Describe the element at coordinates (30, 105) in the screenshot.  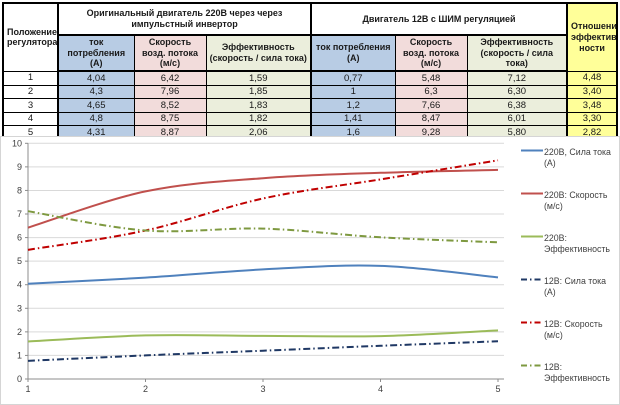
I see `table-cell: 3` at that location.